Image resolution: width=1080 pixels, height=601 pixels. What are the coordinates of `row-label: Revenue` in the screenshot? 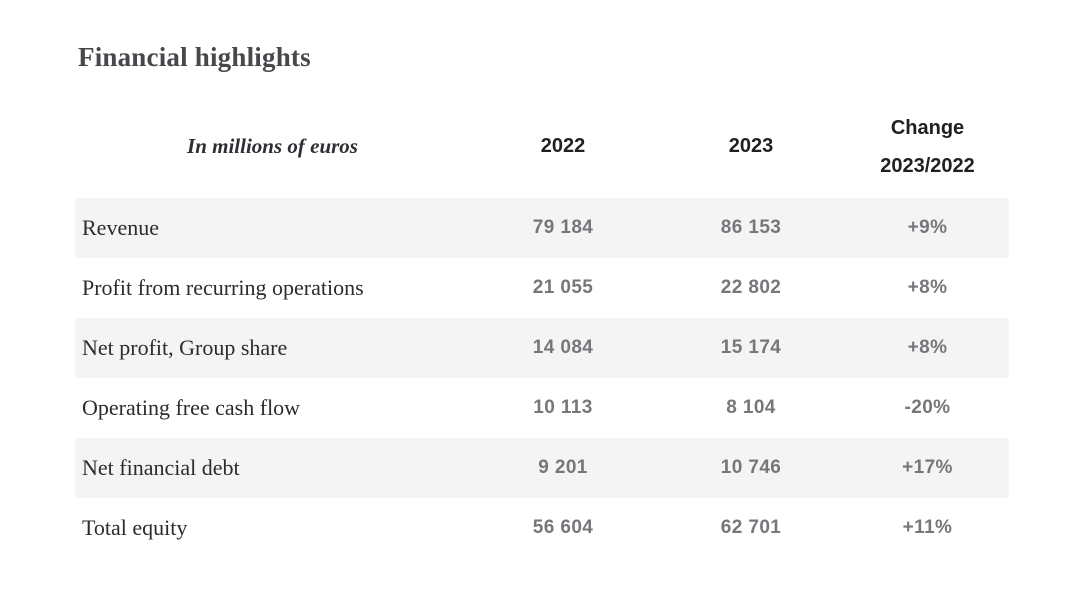 It's located at (120, 227).